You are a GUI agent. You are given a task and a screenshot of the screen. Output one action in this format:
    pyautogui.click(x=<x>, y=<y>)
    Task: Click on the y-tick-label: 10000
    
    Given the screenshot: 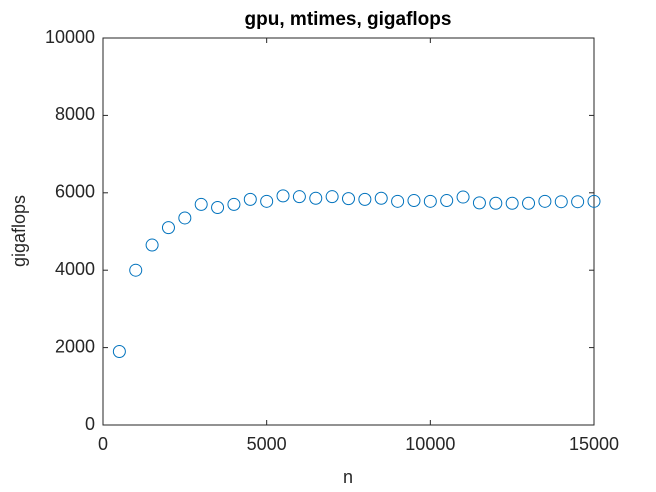 What is the action you would take?
    pyautogui.click(x=70, y=37)
    